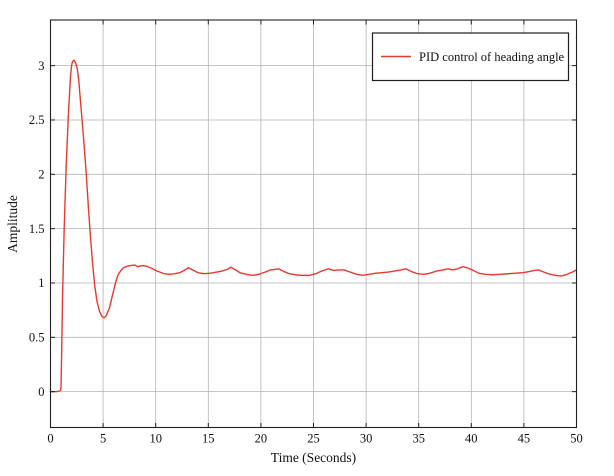 Image resolution: width=614 pixels, height=476 pixels. Describe the element at coordinates (37, 229) in the screenshot. I see `y-tick-label: 1.5` at that location.